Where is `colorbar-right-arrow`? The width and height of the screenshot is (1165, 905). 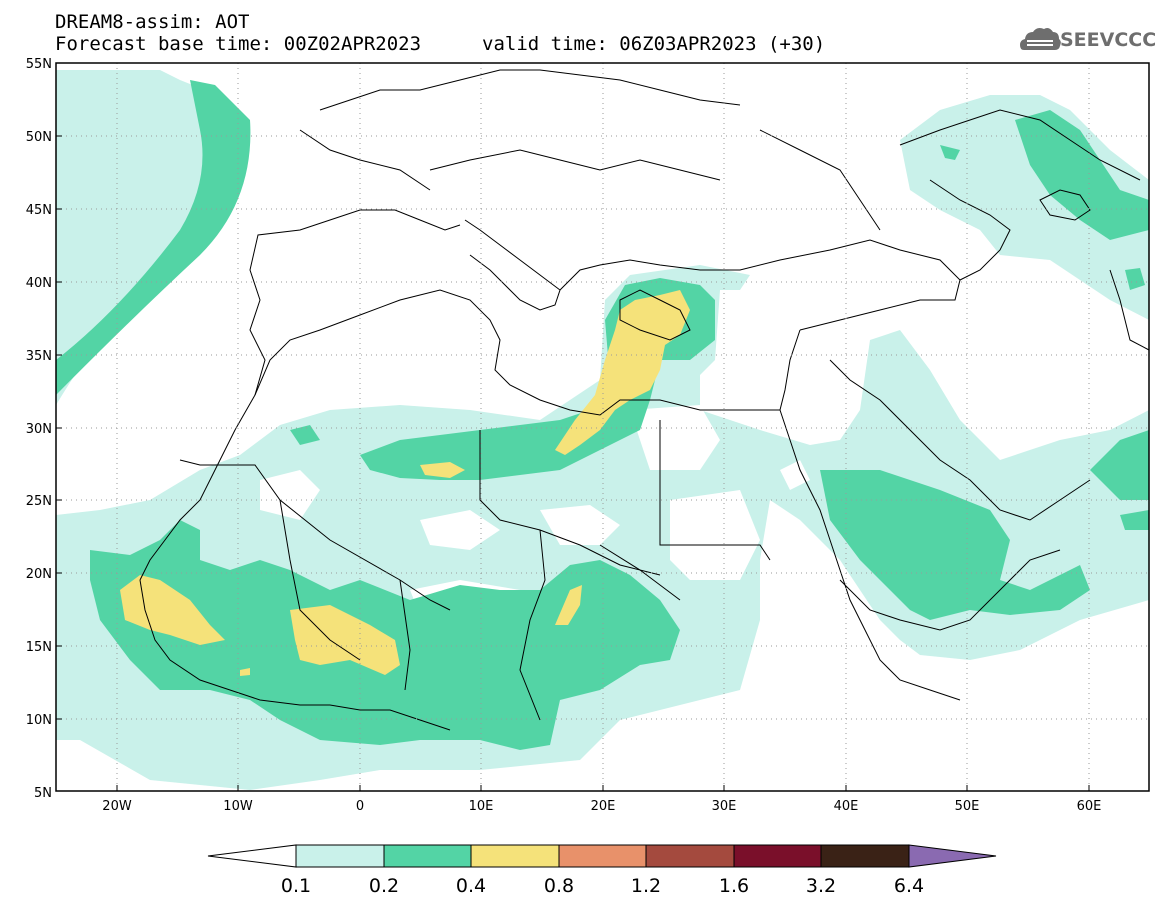
colorbar-right-arrow is located at coordinates (952, 856).